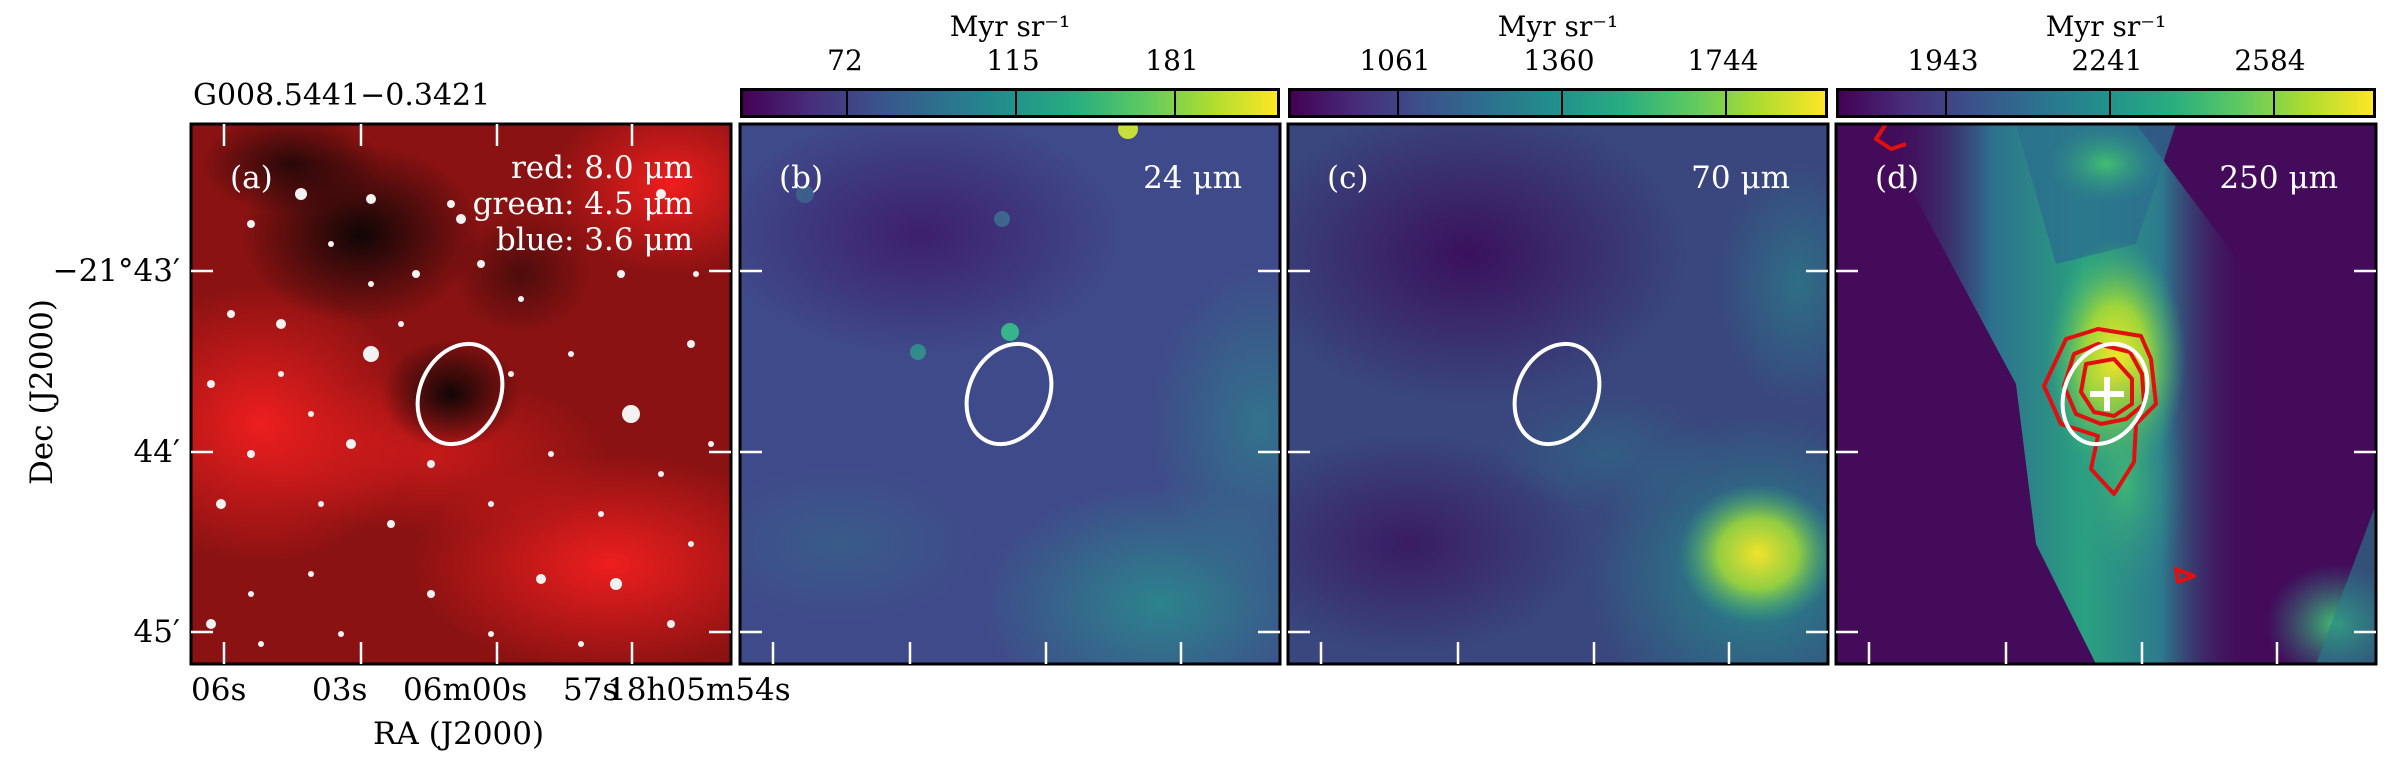 The image size is (2390, 765). I want to click on x-tick-label: 18h05m54s, so click(699, 690).